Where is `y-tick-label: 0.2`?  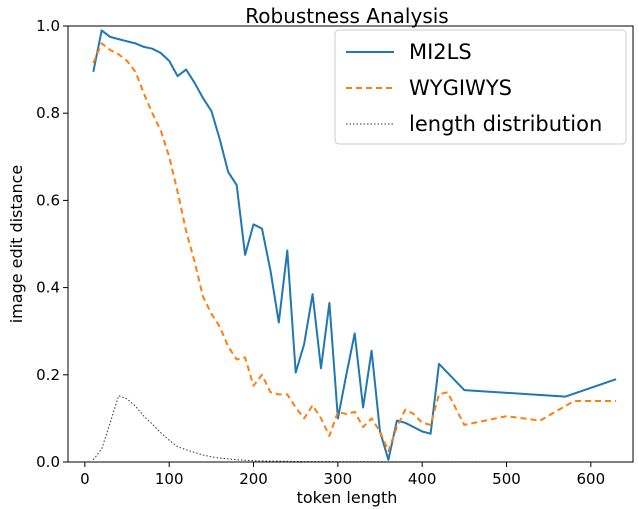 y-tick-label: 0.2 is located at coordinates (48, 375).